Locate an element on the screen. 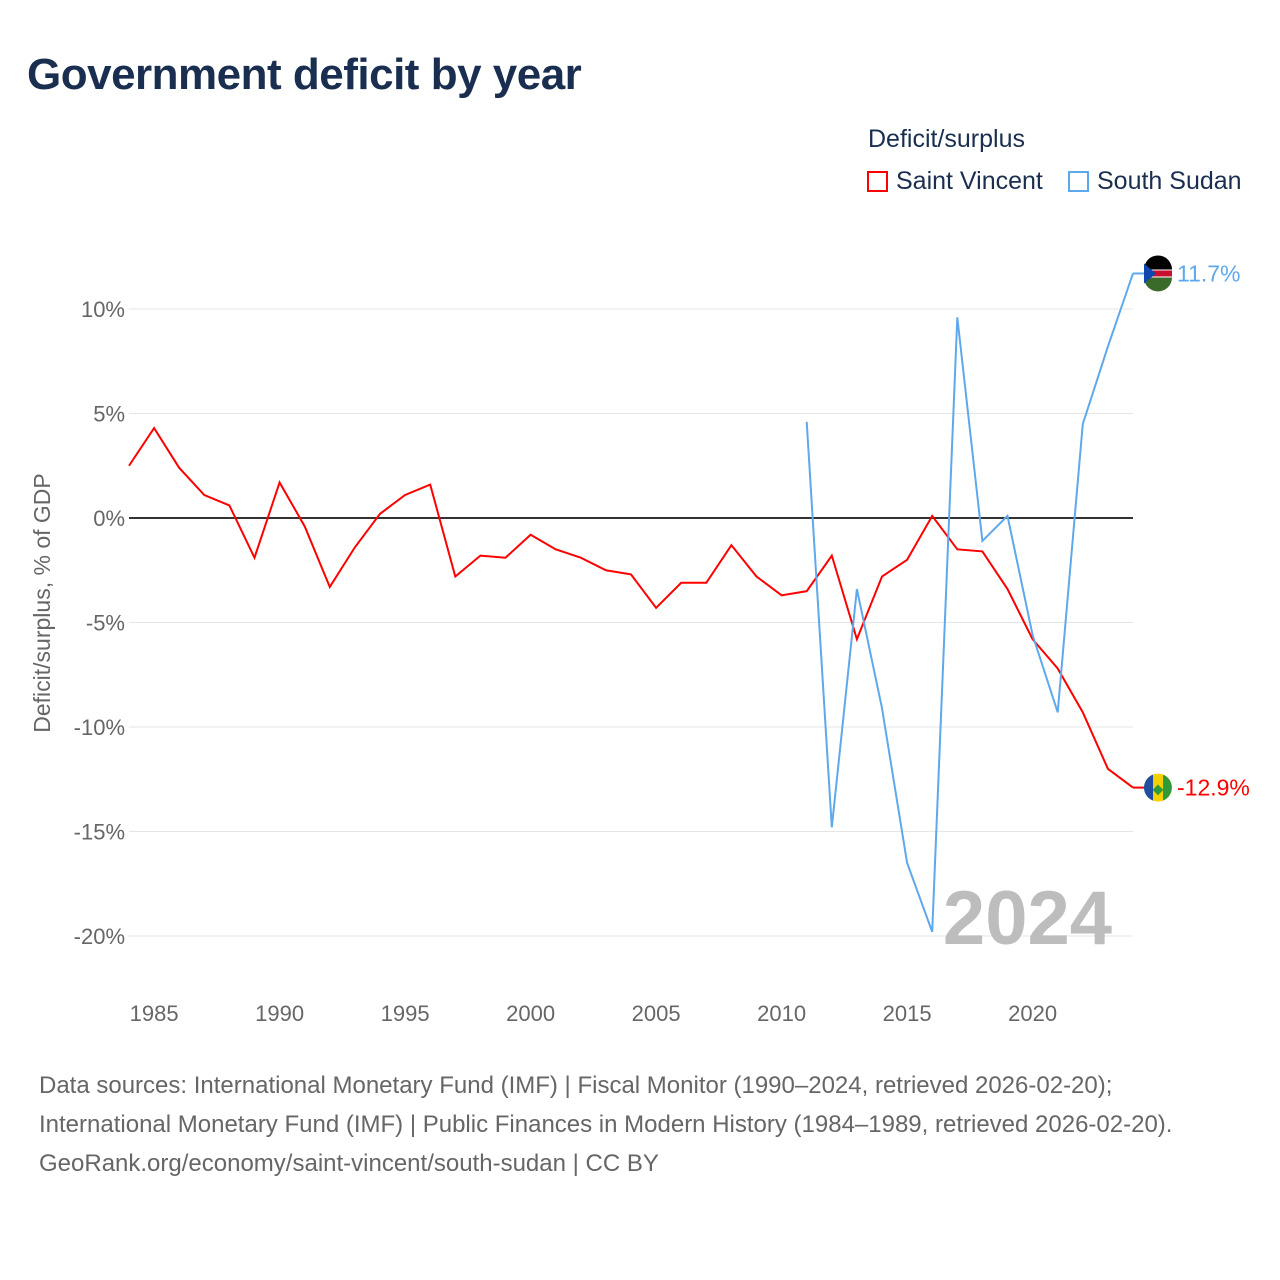  flag-diamond: ◆ is located at coordinates (1158, 789).